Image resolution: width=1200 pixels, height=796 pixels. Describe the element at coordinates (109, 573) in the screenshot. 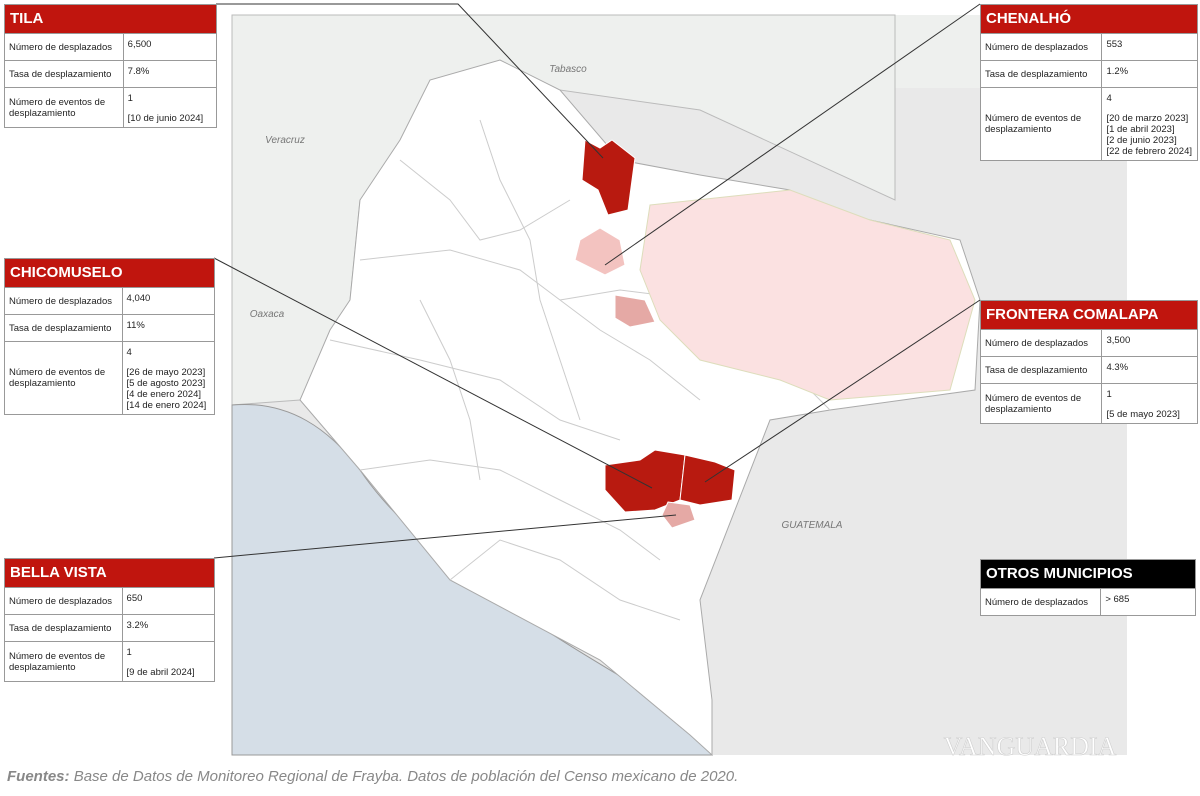

I see `panel-title: BELLA VISTA` at that location.